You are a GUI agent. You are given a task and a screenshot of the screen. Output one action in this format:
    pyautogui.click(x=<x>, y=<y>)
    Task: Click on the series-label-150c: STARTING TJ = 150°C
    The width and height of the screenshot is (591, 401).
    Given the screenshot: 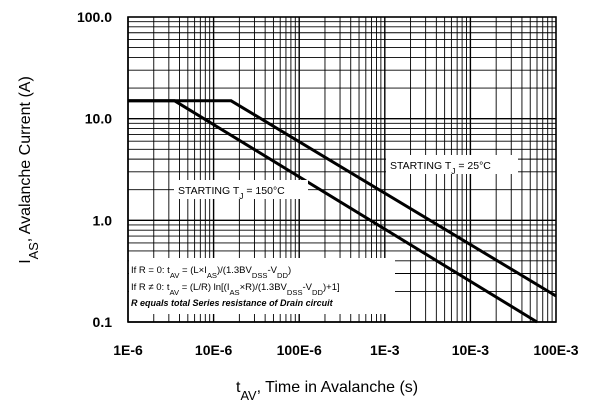 What is the action you would take?
    pyautogui.click(x=231, y=193)
    